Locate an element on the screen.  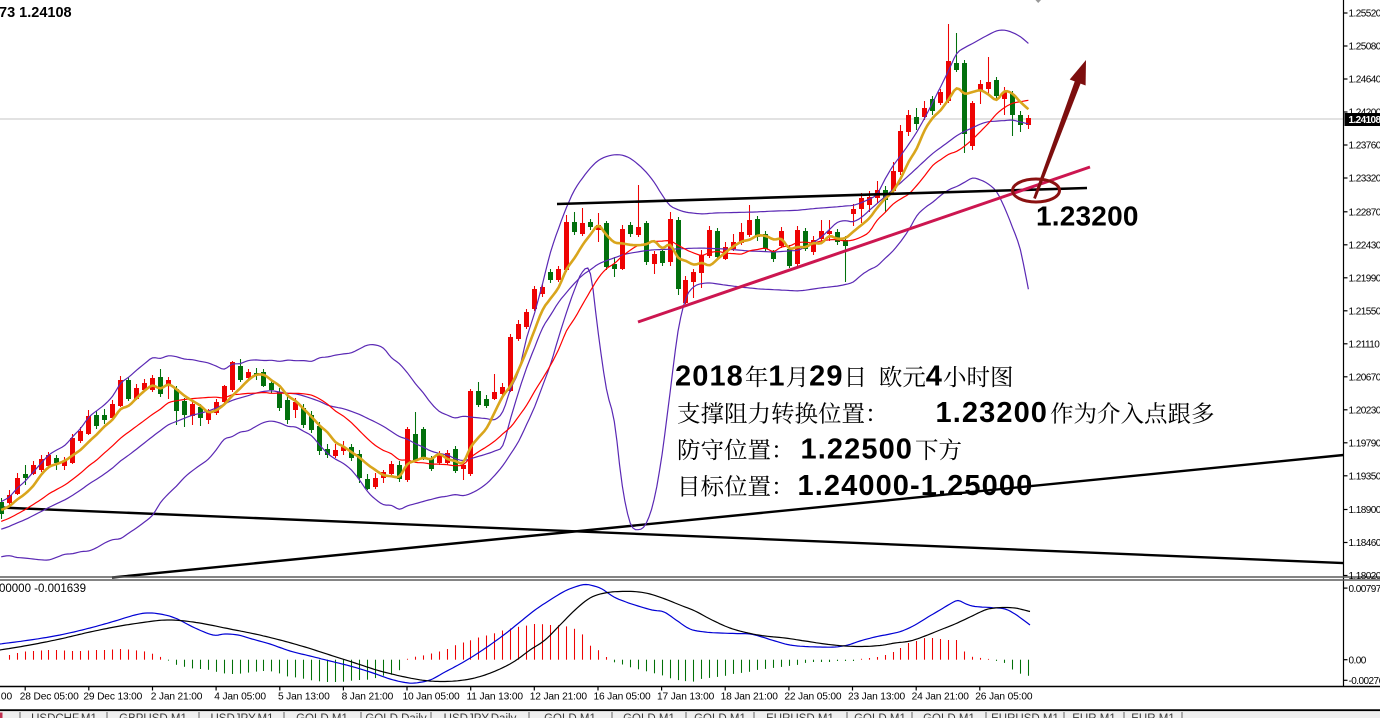
svg-text: 1.21550 is located at coordinates (1364, 312).